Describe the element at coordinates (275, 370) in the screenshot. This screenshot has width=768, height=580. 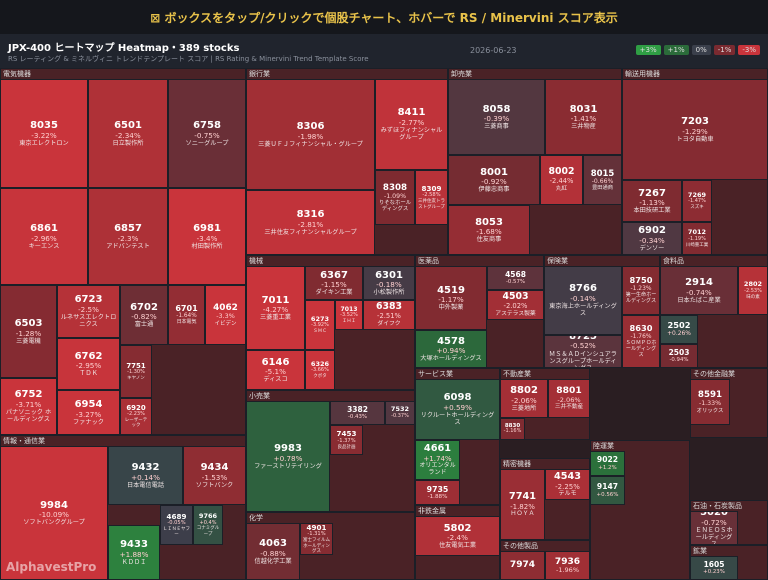
I see `stock-tile: 6146 -5.1% ディスコ` at that location.